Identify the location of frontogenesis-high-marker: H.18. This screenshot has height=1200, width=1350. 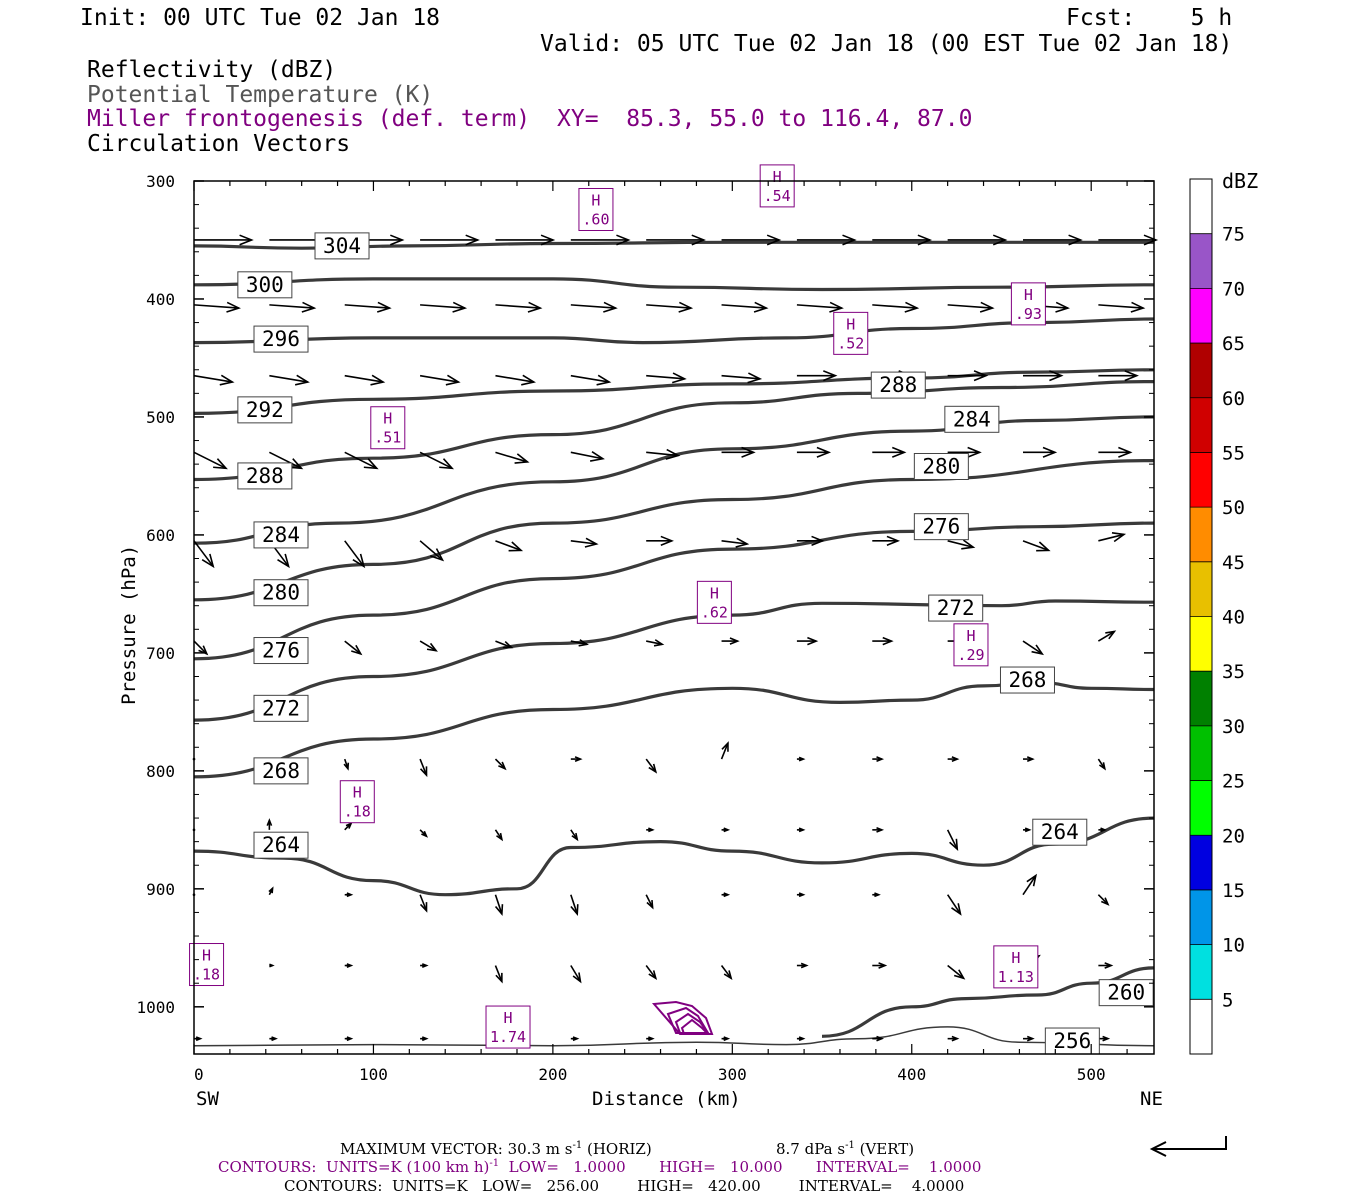
(357, 802).